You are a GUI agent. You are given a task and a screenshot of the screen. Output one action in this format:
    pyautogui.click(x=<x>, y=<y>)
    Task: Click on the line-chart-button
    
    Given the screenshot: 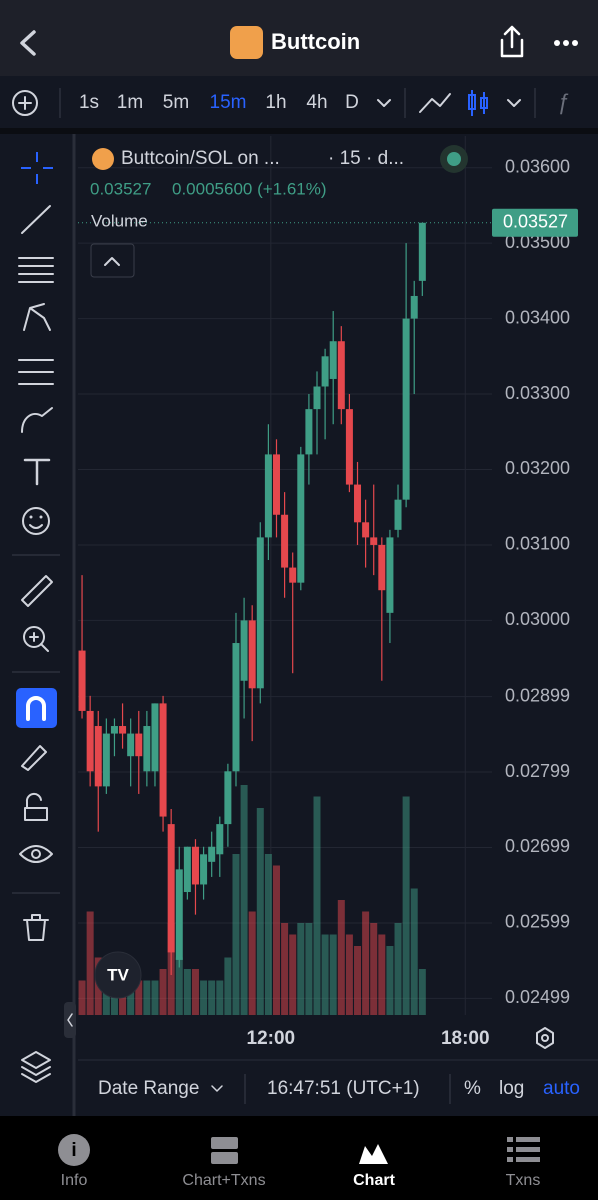 What is the action you would take?
    pyautogui.click(x=435, y=103)
    